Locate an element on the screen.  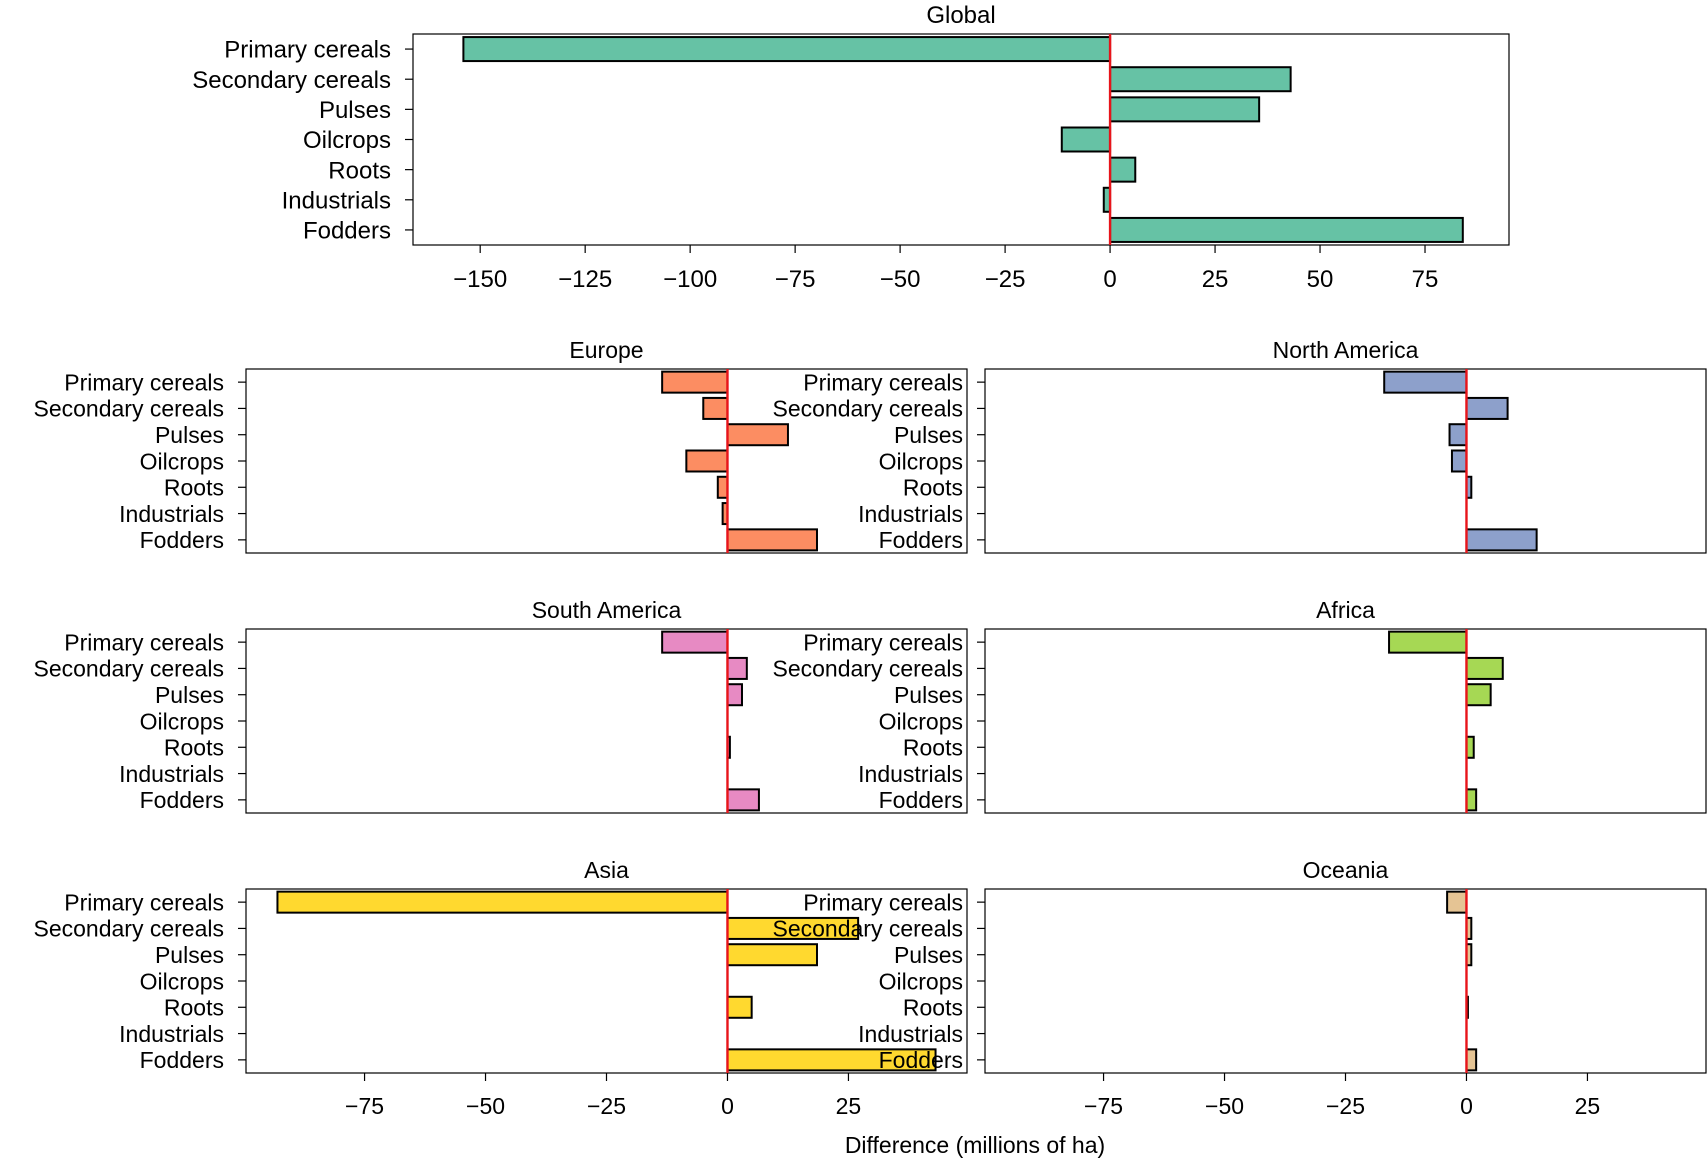
x-tick-label: −100 is located at coordinates (690, 279).